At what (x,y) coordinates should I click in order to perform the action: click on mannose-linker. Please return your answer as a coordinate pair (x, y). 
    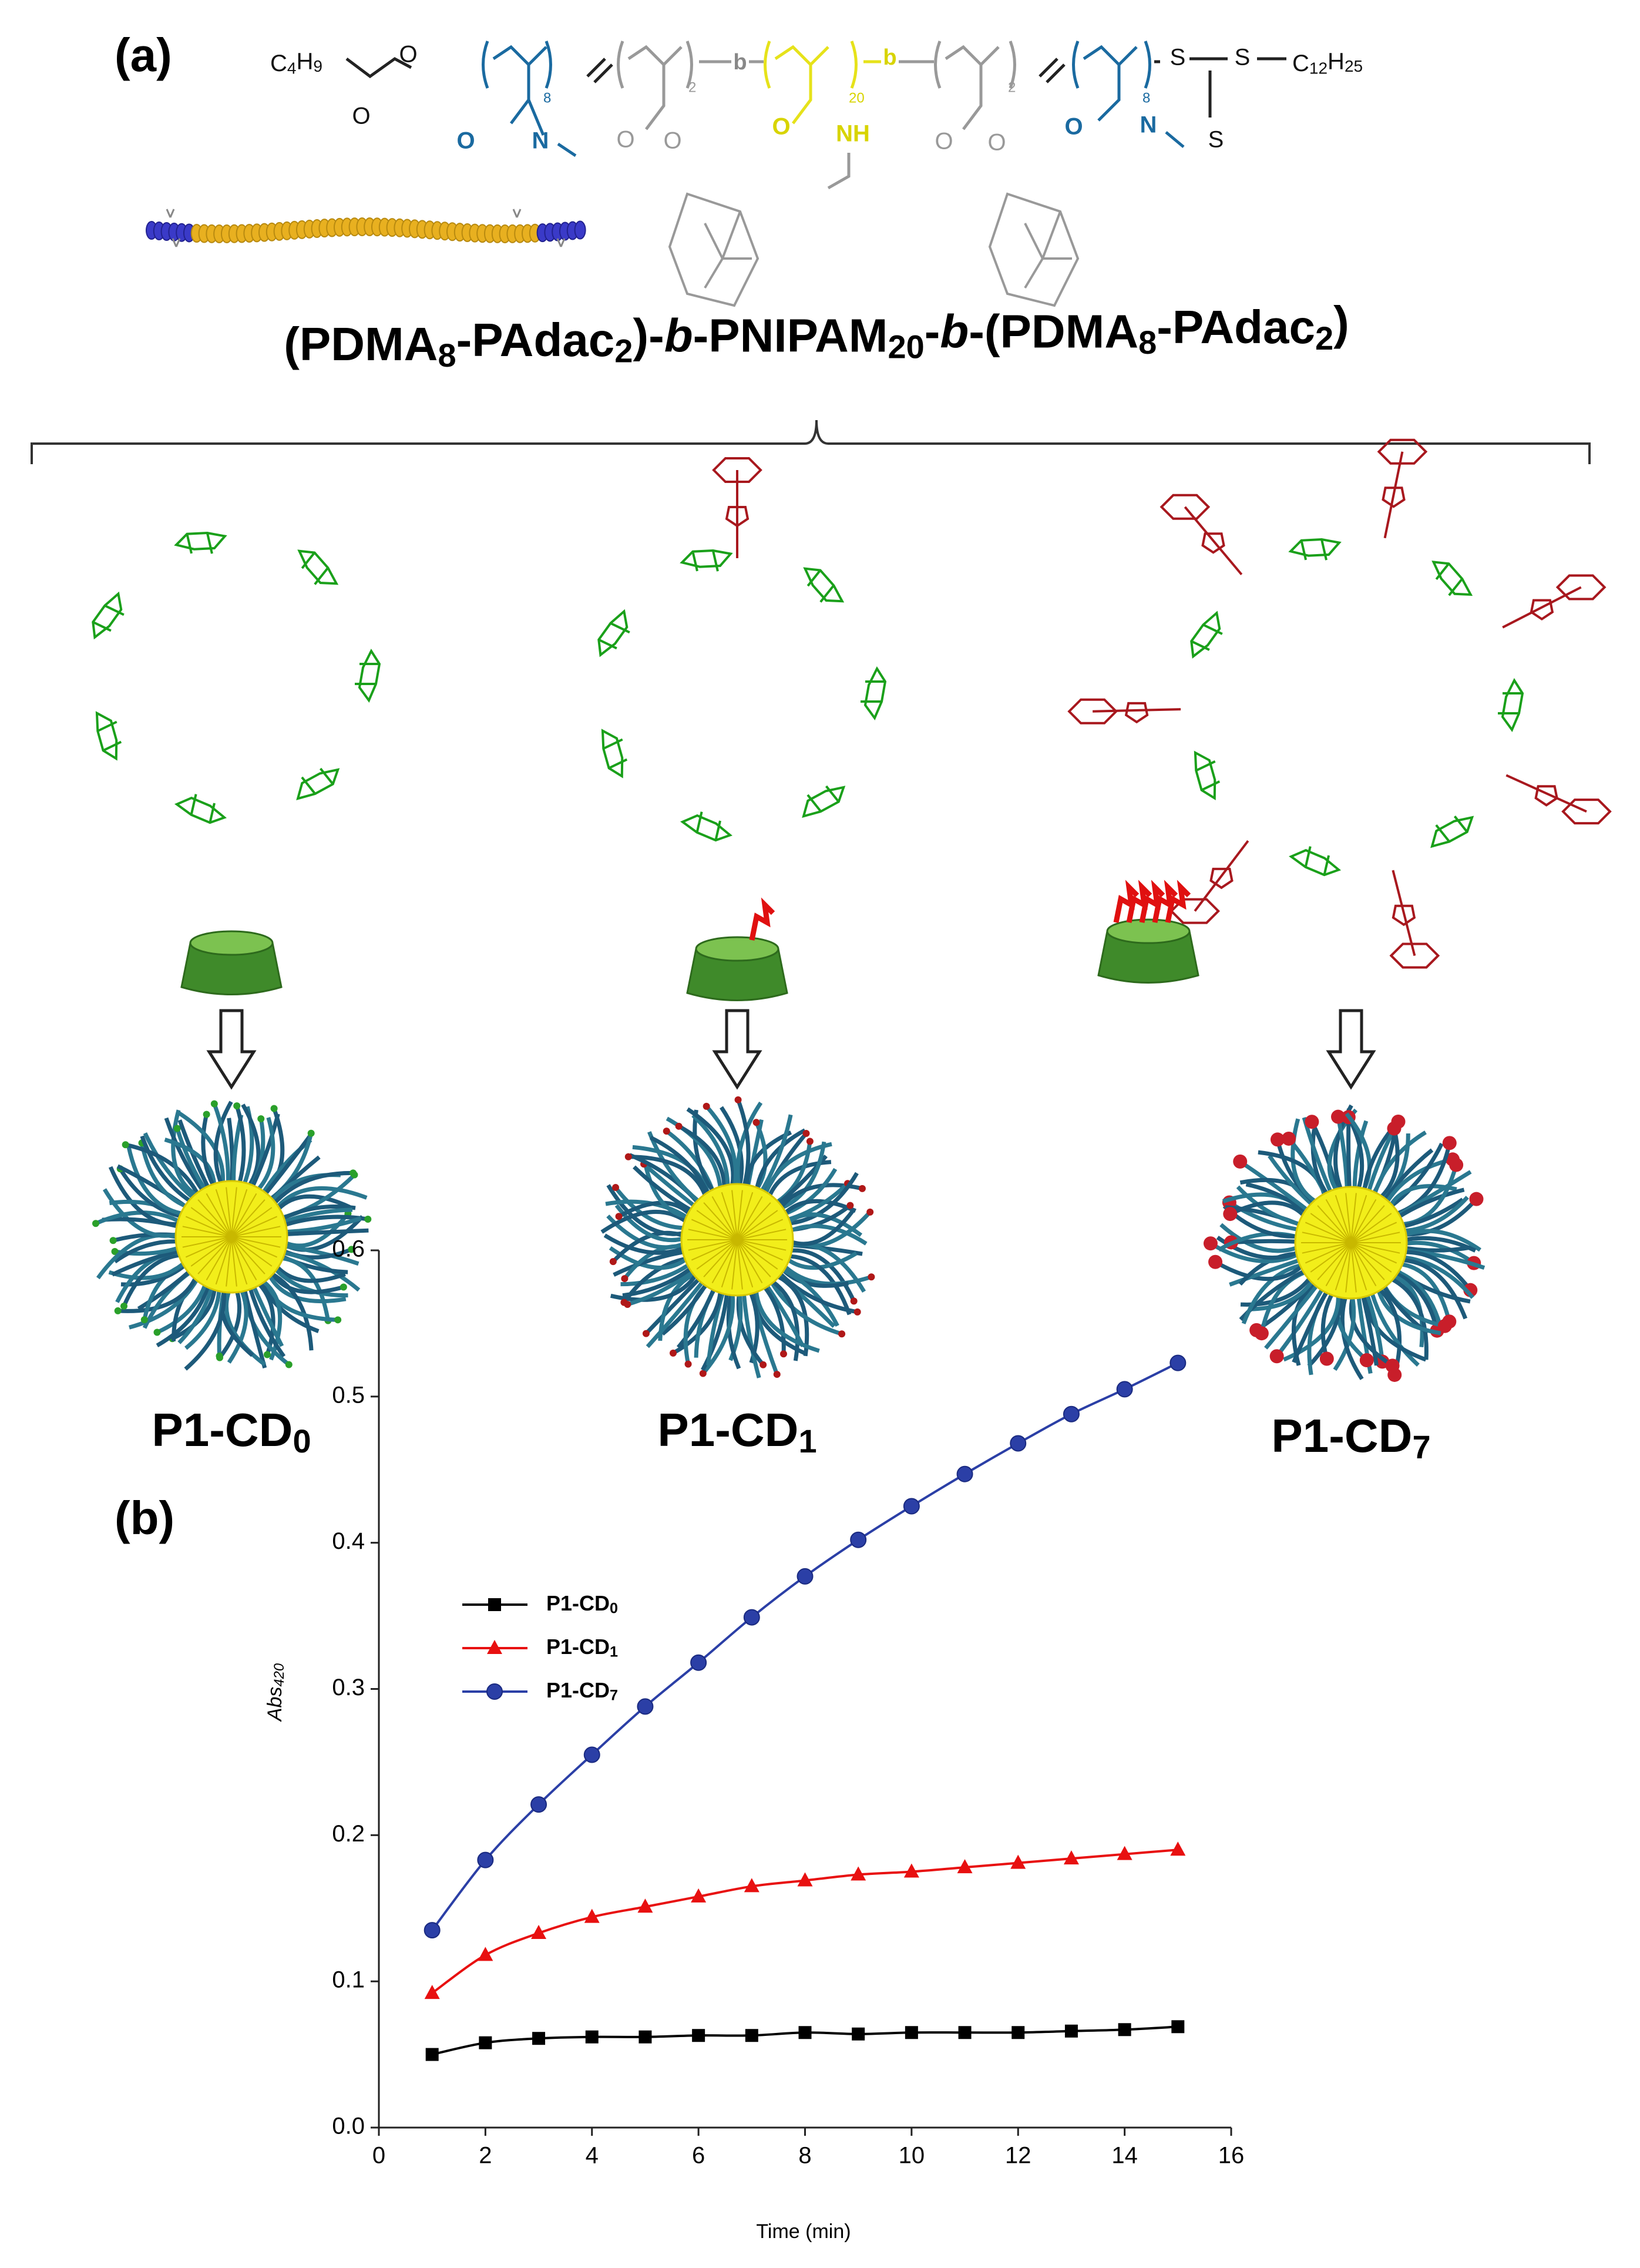
    Looking at the image, I should click on (1137, 710).